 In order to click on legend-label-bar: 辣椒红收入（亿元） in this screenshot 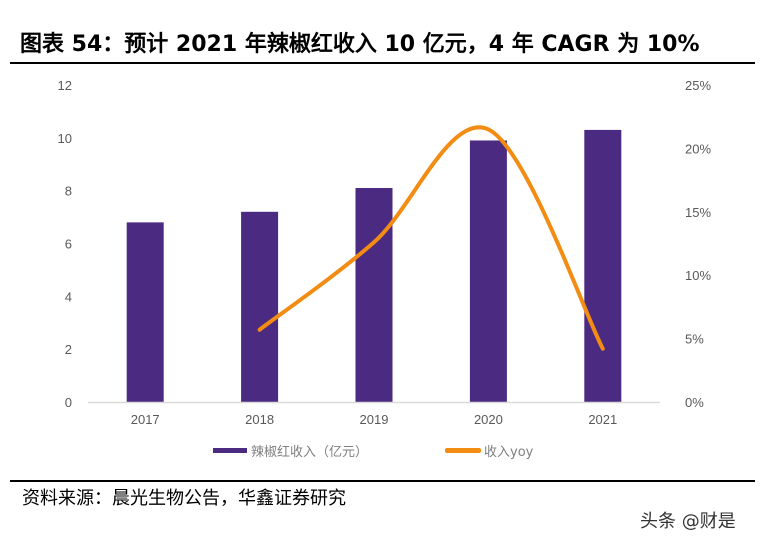, I will do `click(309, 452)`.